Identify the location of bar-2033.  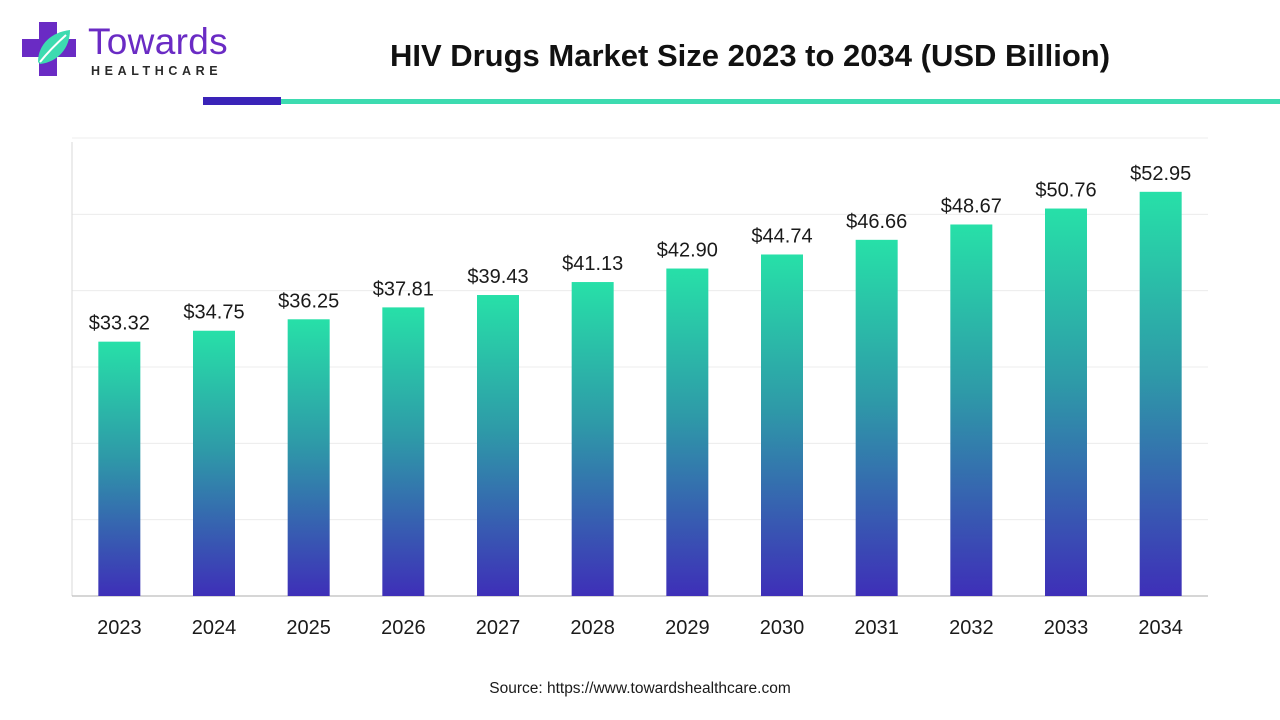
(1066, 402).